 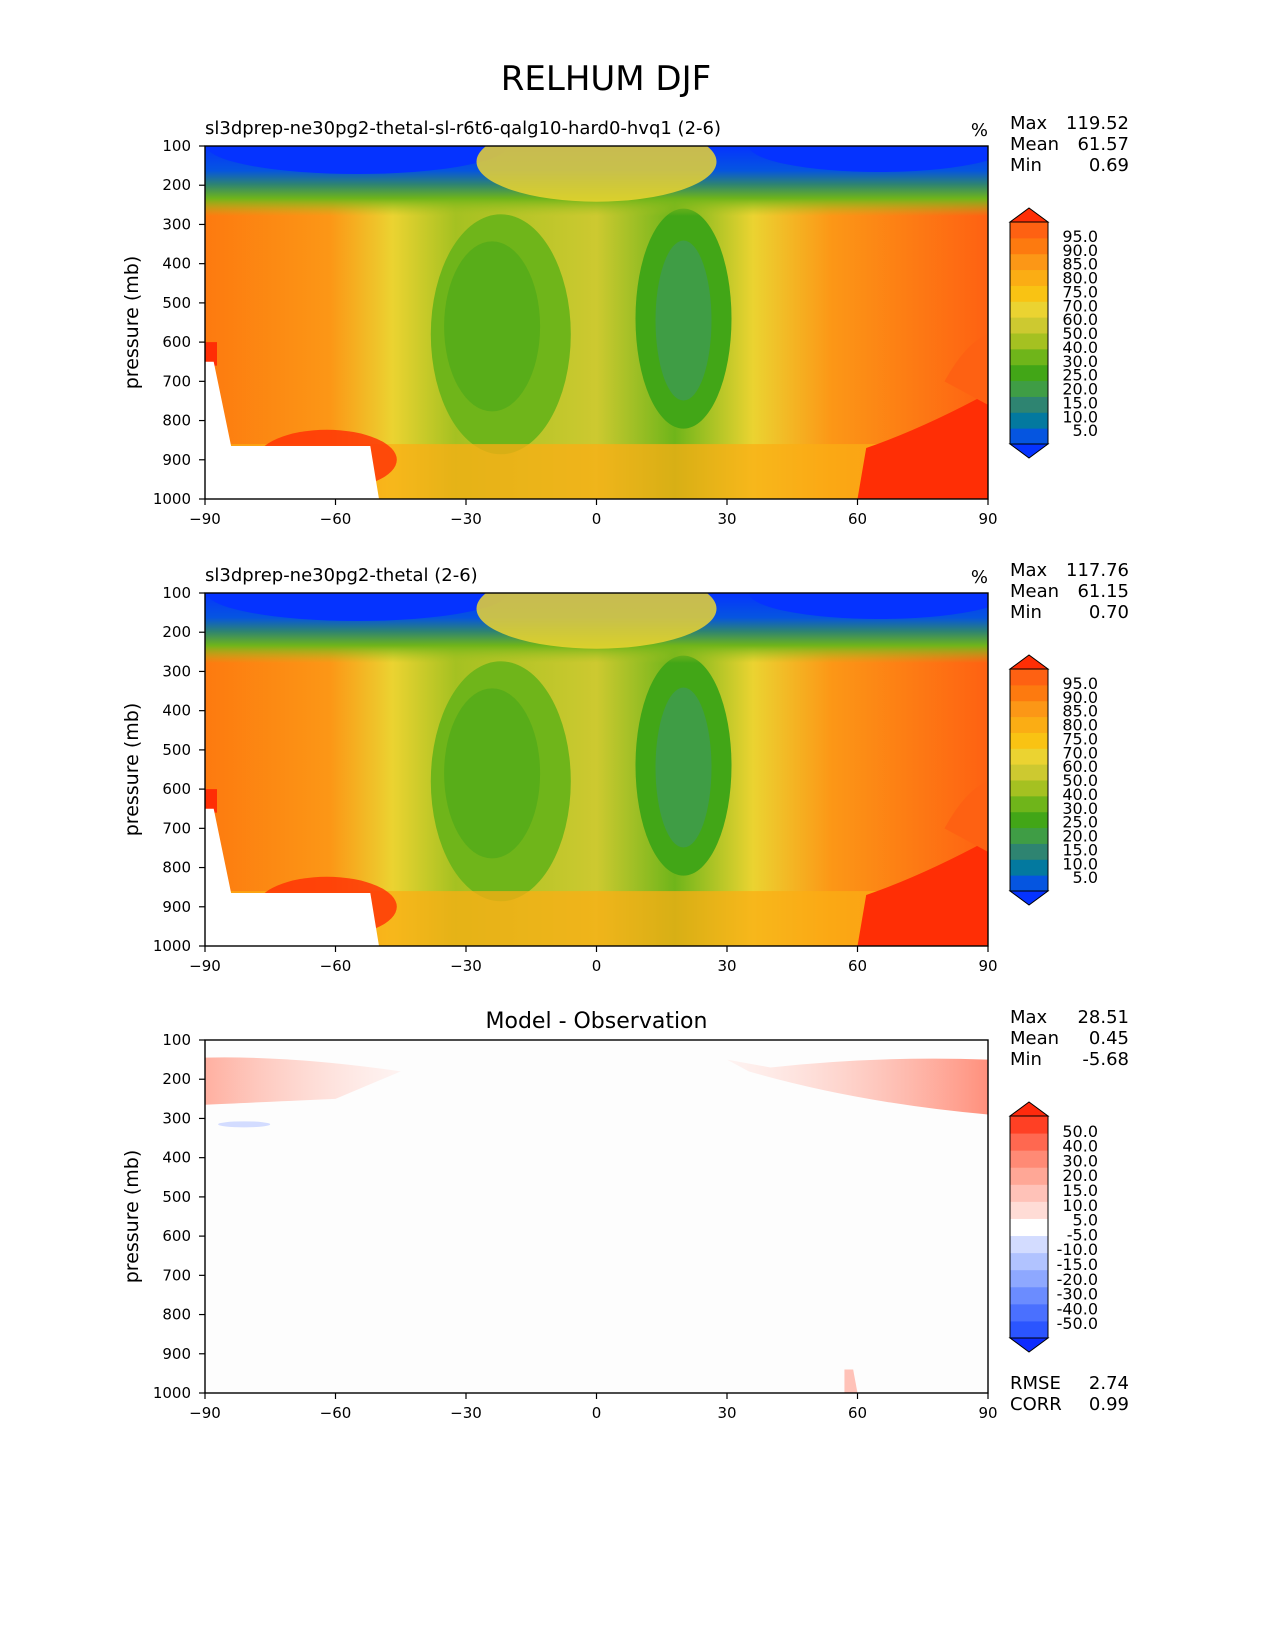 What do you see at coordinates (176, 1040) in the screenshot?
I see `y-tick-label: 100` at bounding box center [176, 1040].